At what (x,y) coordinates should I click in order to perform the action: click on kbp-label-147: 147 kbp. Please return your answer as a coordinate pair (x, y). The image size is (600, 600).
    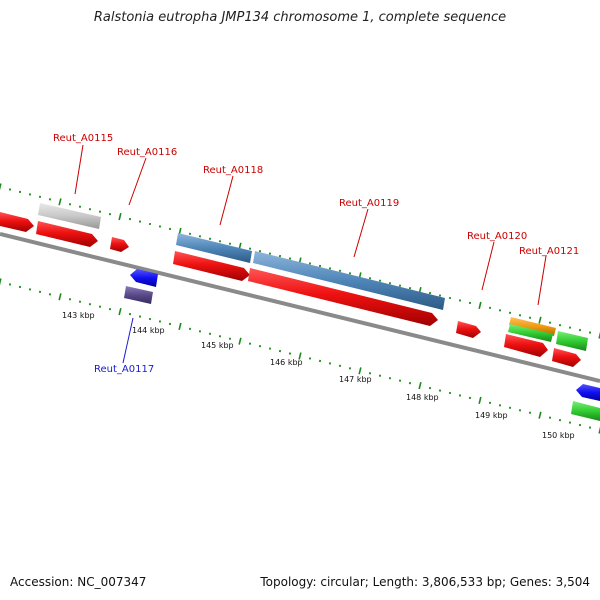
    Looking at the image, I should click on (355, 379).